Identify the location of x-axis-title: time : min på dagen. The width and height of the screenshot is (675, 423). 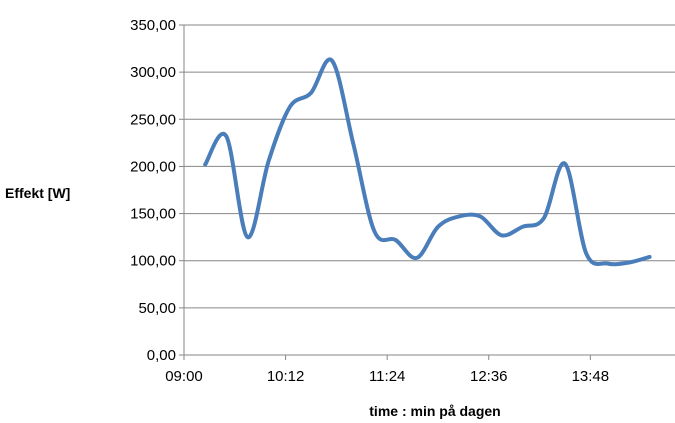
(434, 411).